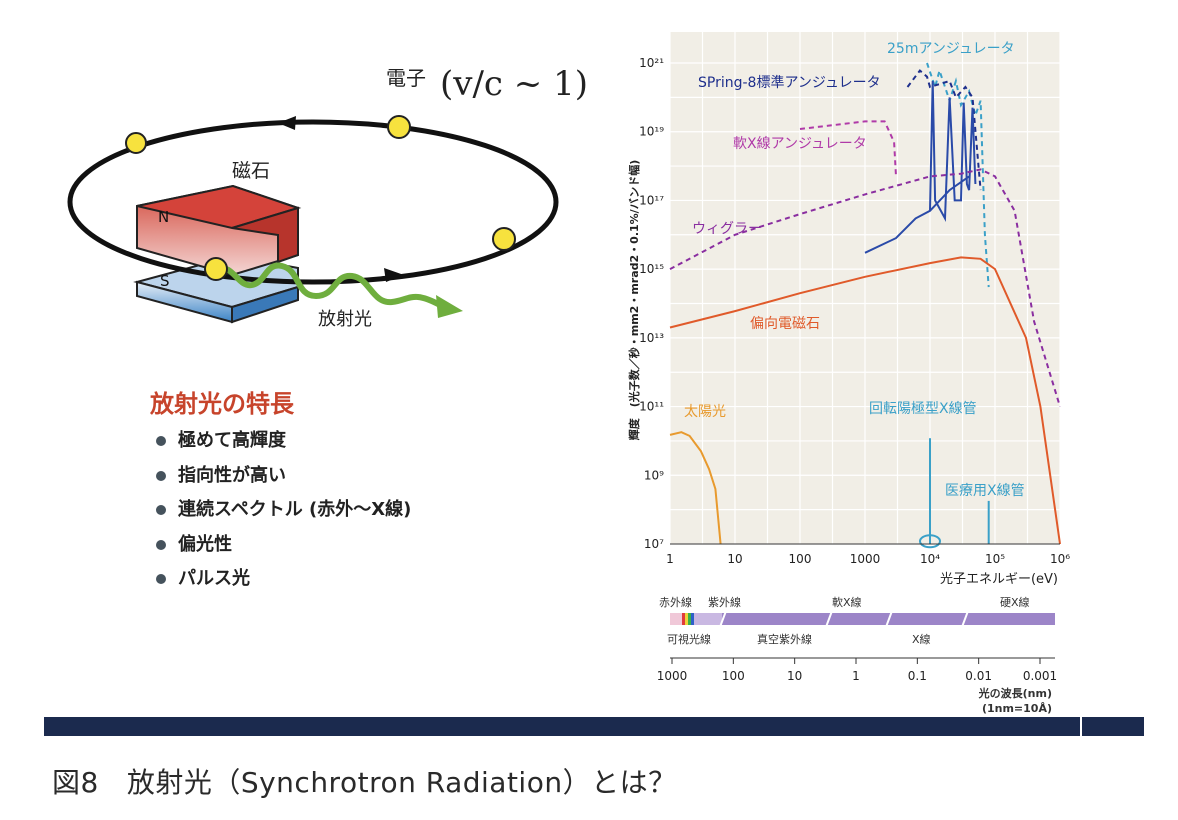  Describe the element at coordinates (785, 324) in the screenshot. I see `annotation-bending-magnet: 偏向電磁石` at that location.